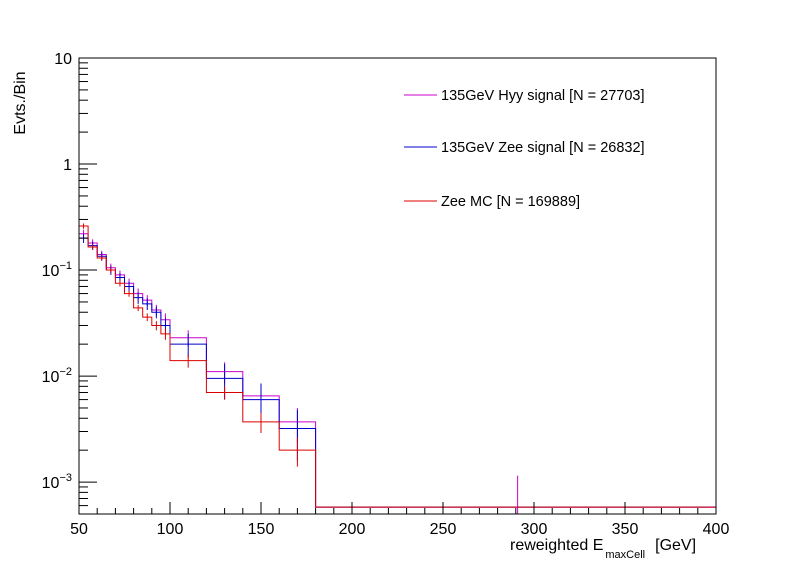  What do you see at coordinates (534, 529) in the screenshot?
I see `x-tick-label: 300` at bounding box center [534, 529].